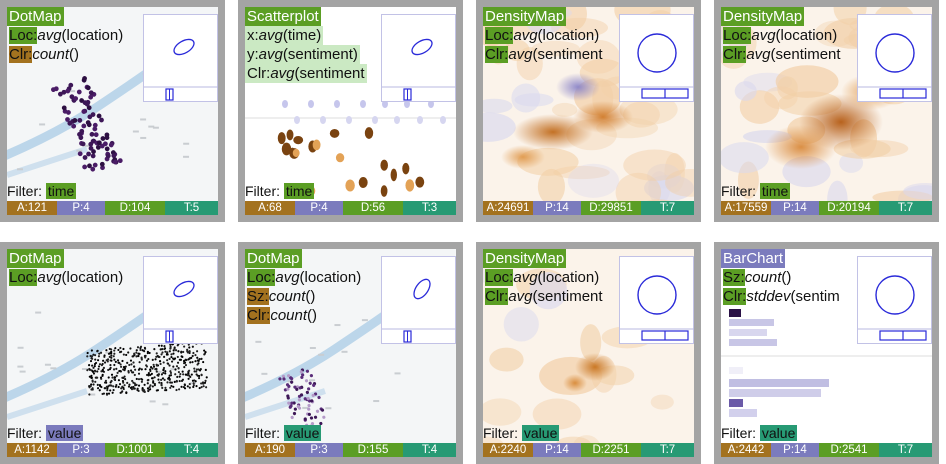  I want to click on stat-badge: A:68, so click(270, 208).